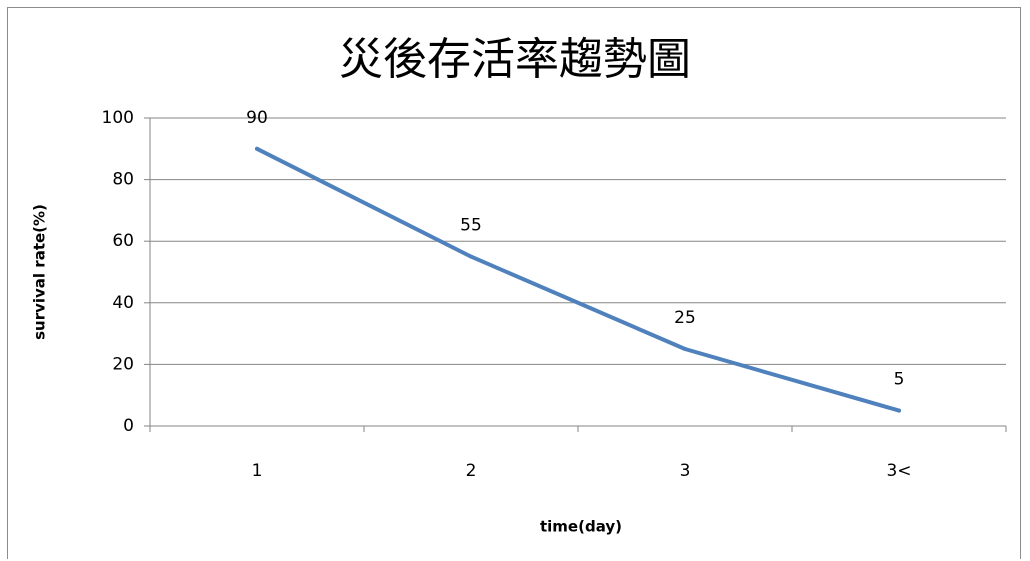  I want to click on x-tick-labels: 1 2 3 3<, so click(582, 471).